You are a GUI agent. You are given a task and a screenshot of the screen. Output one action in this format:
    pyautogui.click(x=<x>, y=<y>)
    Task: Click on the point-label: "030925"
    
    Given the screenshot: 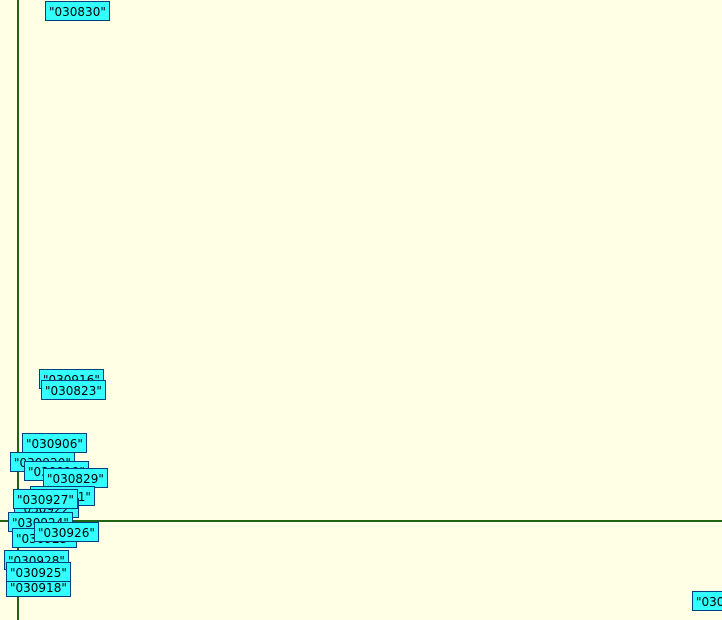 What is the action you would take?
    pyautogui.click(x=38, y=572)
    